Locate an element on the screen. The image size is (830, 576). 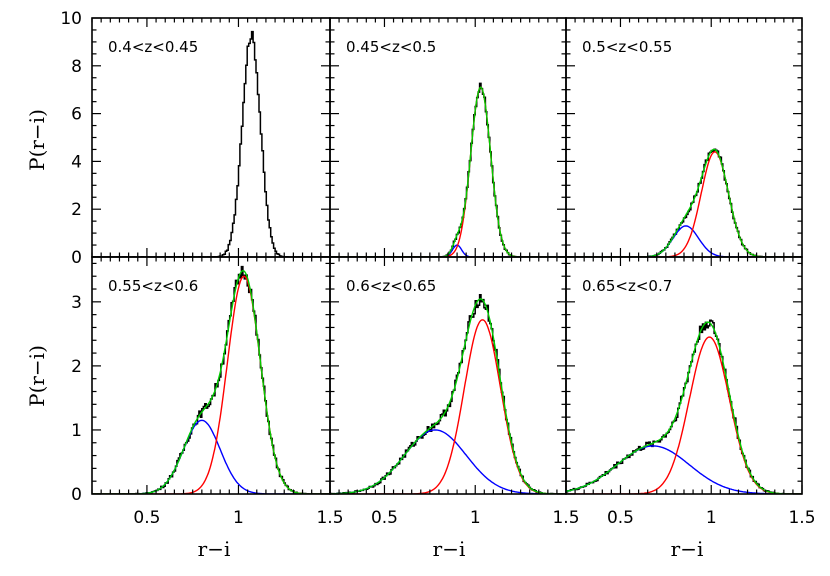
y-tick-label: 3 is located at coordinates (76, 303).